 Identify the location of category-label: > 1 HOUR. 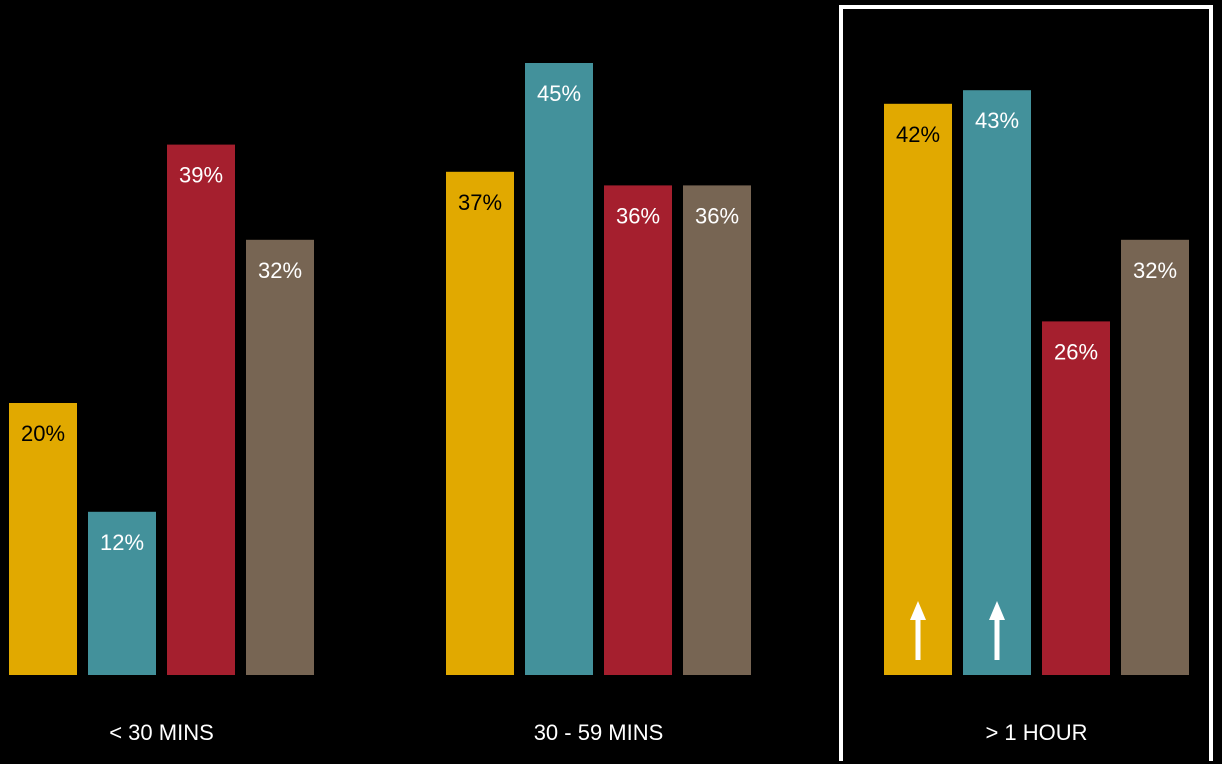
(1036, 732).